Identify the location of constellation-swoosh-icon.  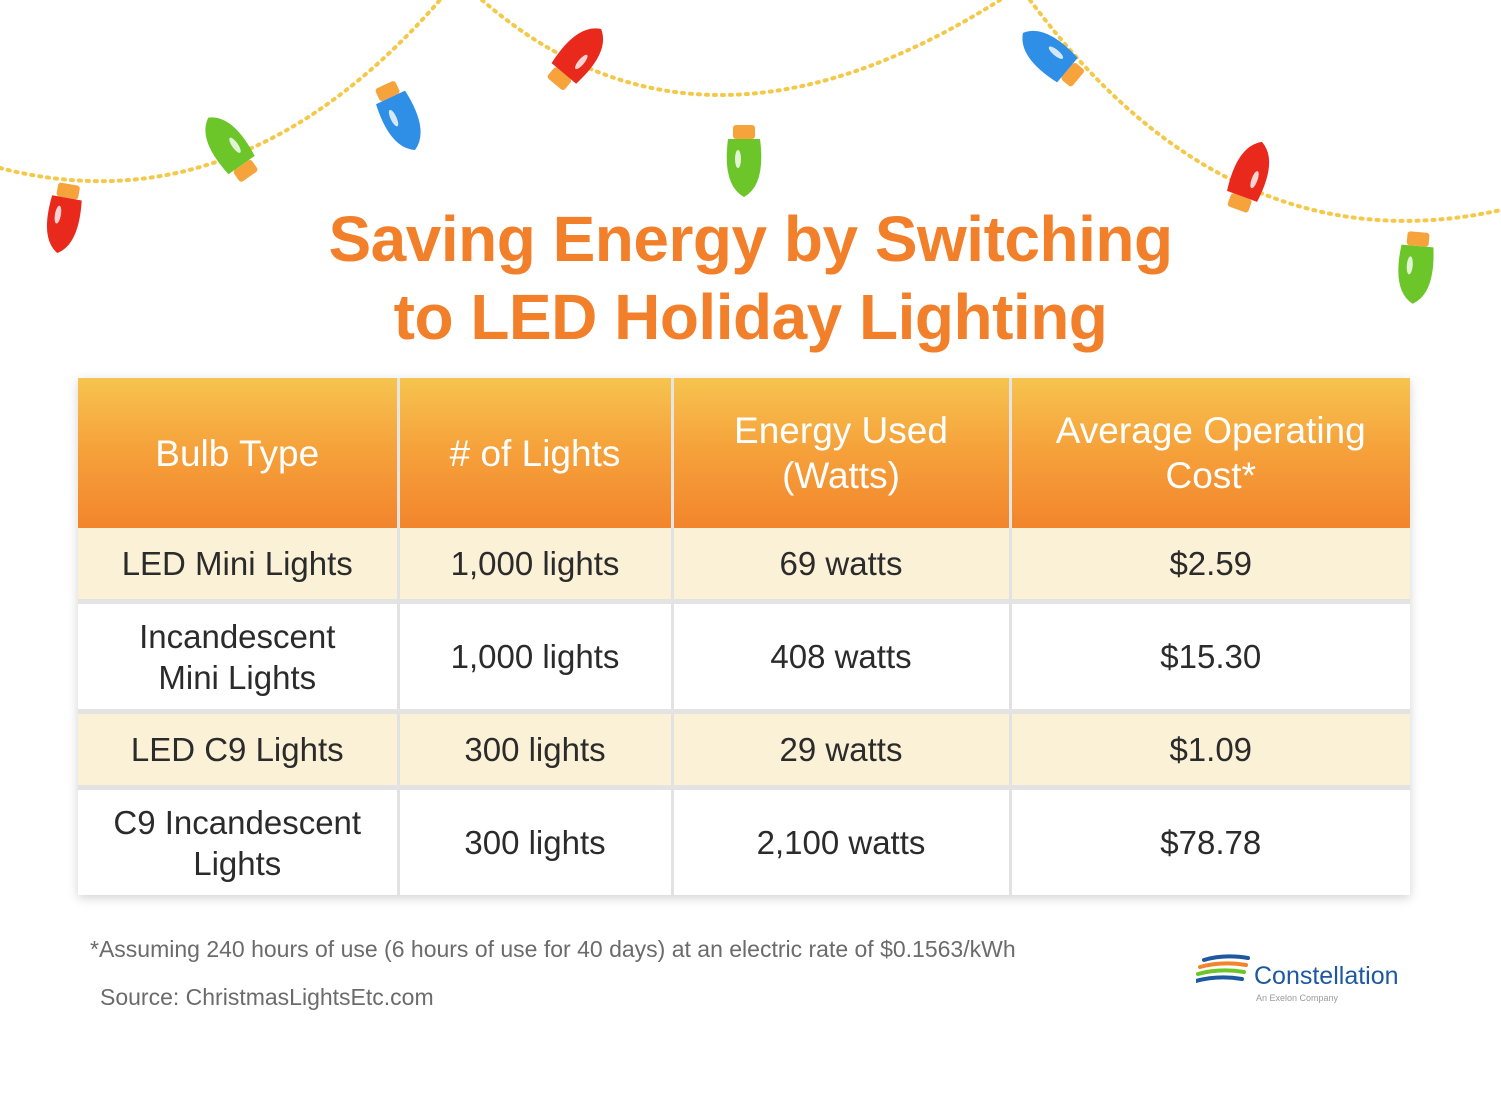
(1223, 968).